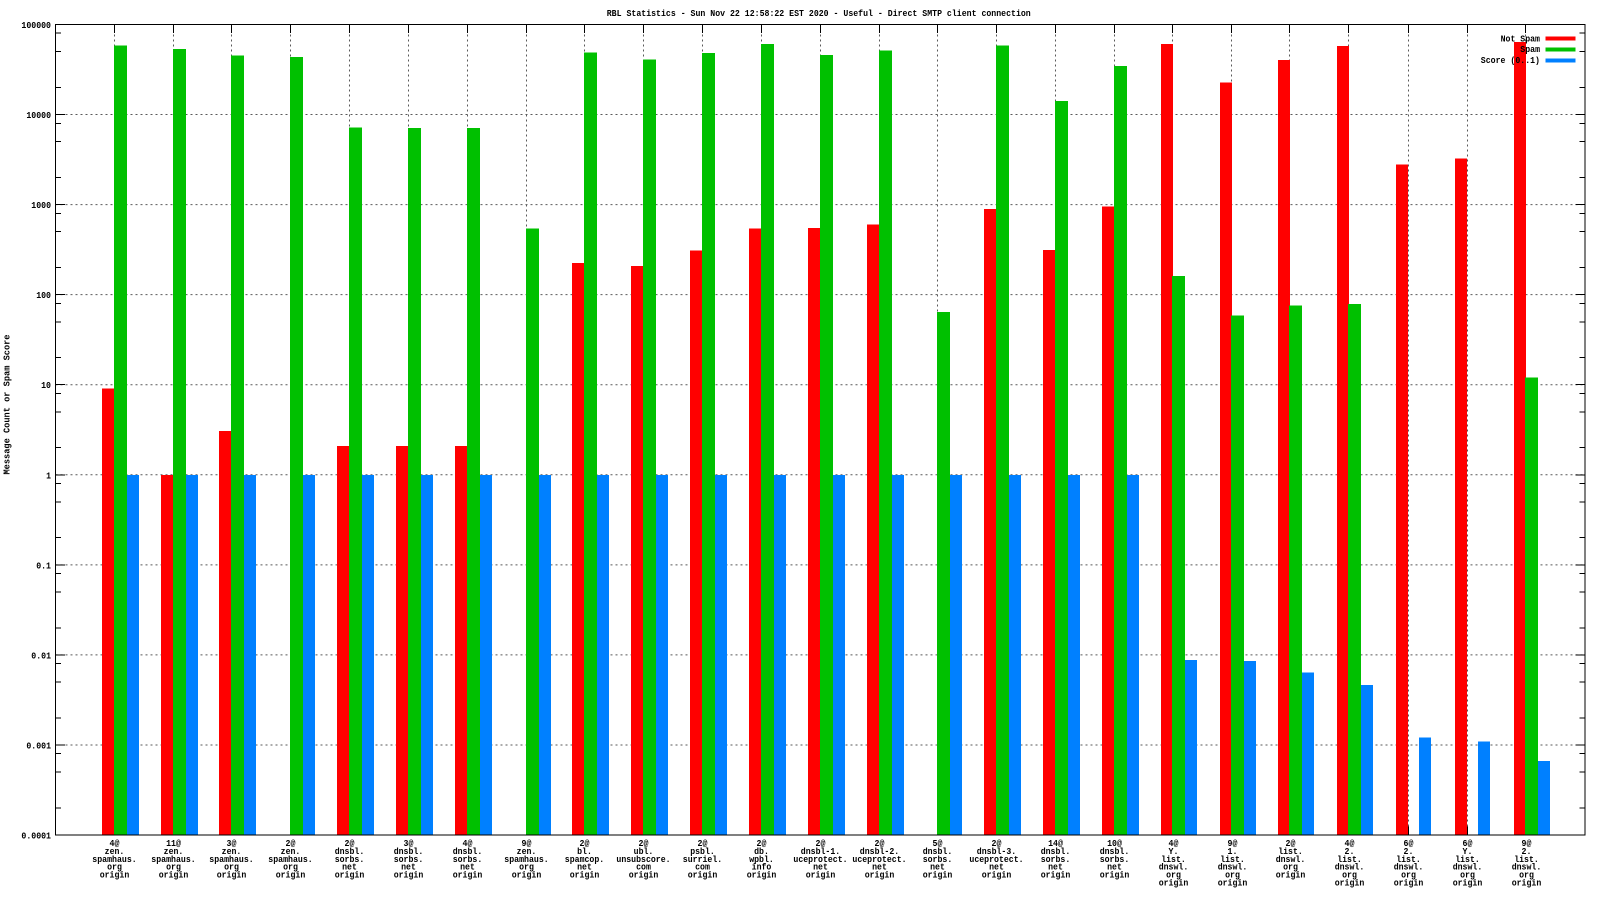 The width and height of the screenshot is (1600, 900). What do you see at coordinates (43, 296) in the screenshot?
I see `svg-text: 100` at bounding box center [43, 296].